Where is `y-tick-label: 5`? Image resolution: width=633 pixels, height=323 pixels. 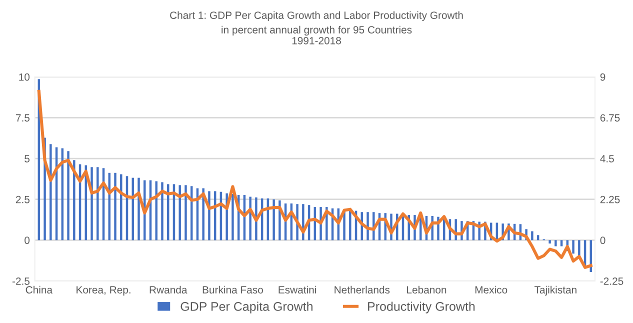
y-tick-label: 5 is located at coordinates (27, 158).